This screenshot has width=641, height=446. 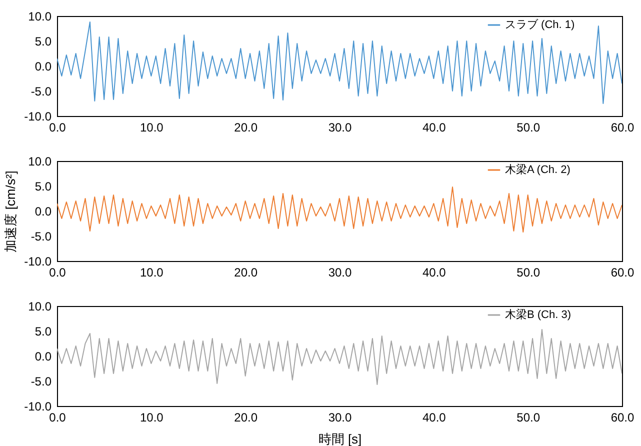 I want to click on y-axis-title: 加速度 [cm/s²], so click(x=10, y=211).